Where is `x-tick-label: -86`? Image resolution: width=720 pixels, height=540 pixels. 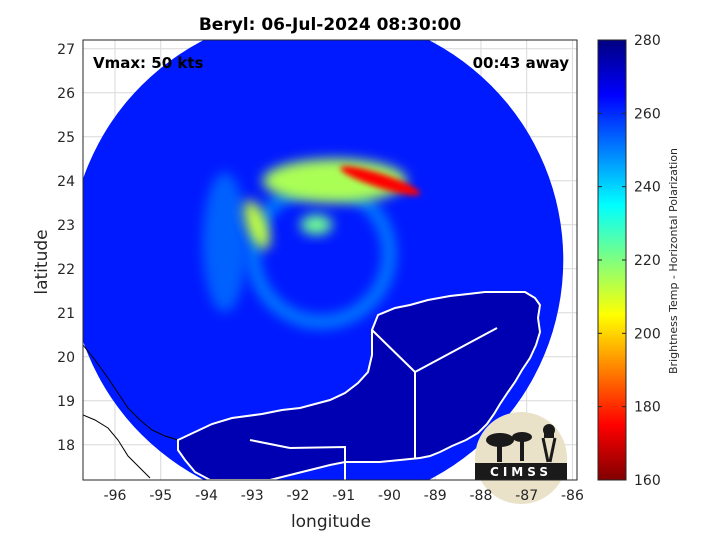
x-tick-label: -86 is located at coordinates (572, 496).